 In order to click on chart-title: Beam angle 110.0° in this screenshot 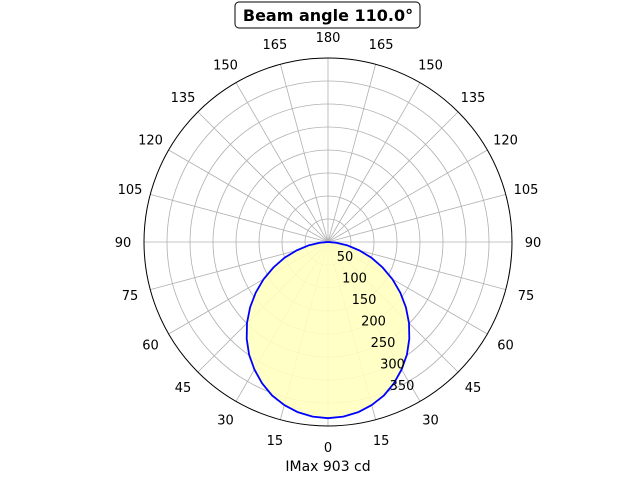, I will do `click(328, 15)`.